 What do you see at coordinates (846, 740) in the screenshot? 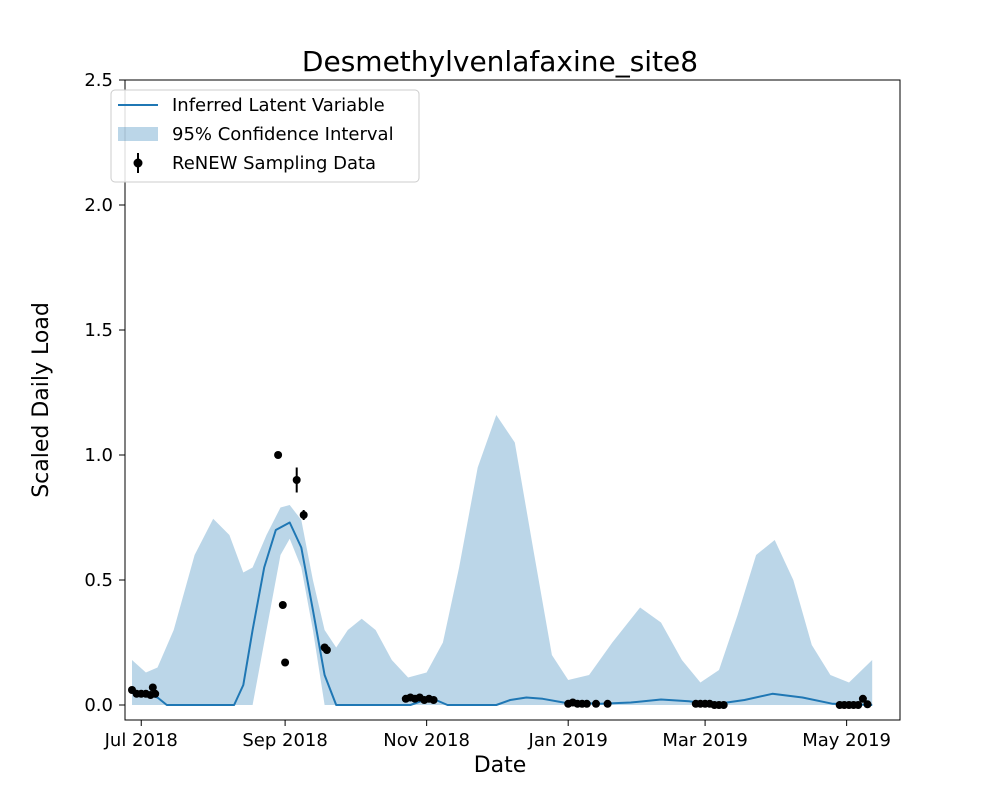
I see `x-tick-label: May 2019` at bounding box center [846, 740].